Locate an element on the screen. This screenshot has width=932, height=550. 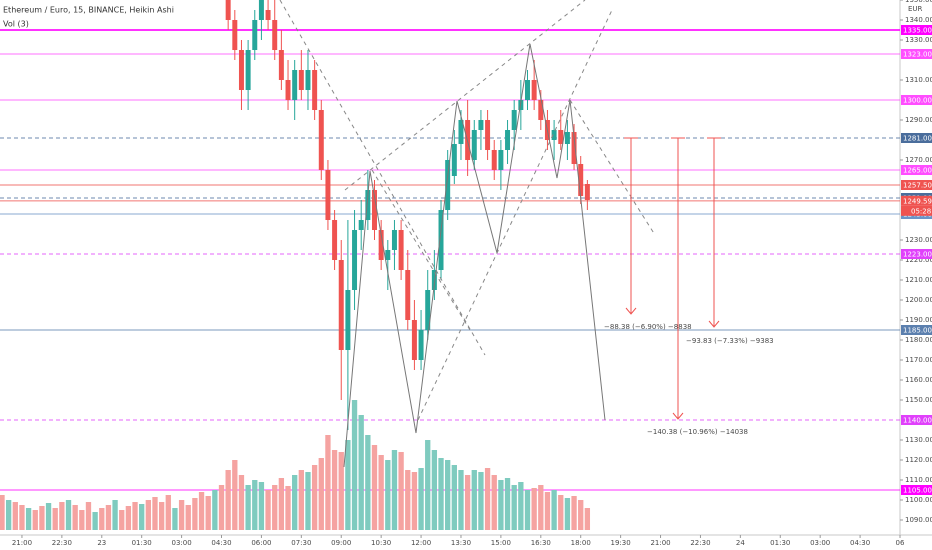
y-tick-label: 1230.00 is located at coordinates (918, 240).